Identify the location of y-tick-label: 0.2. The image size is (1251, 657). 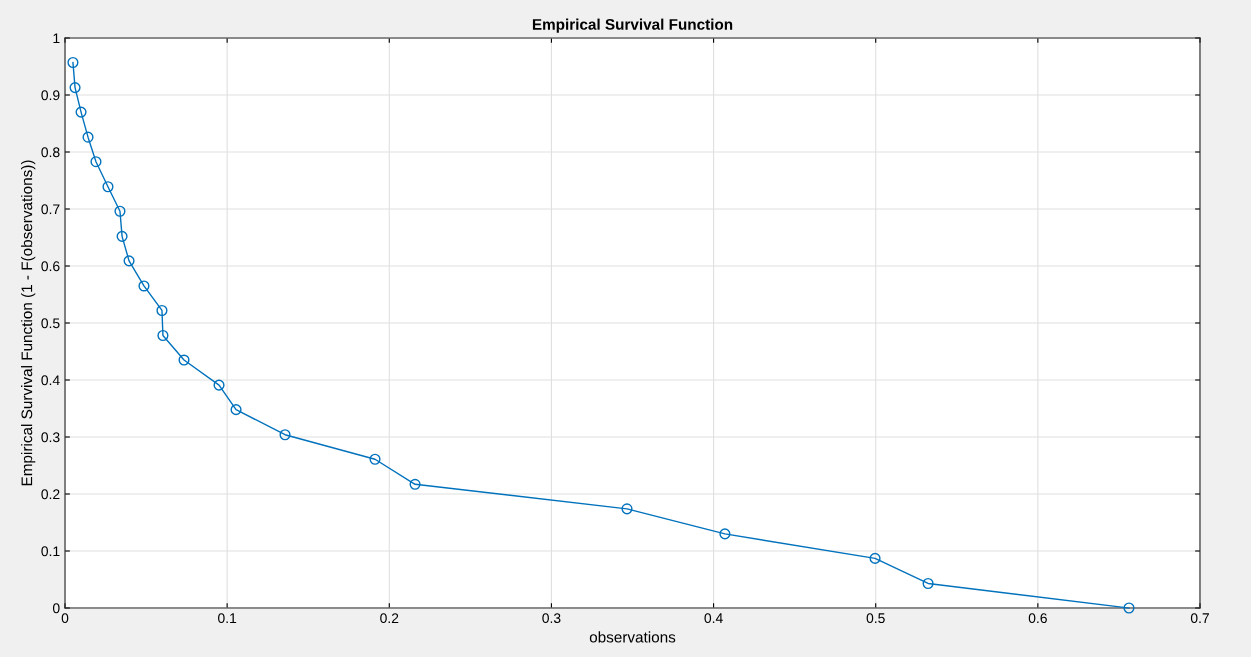
(50, 494).